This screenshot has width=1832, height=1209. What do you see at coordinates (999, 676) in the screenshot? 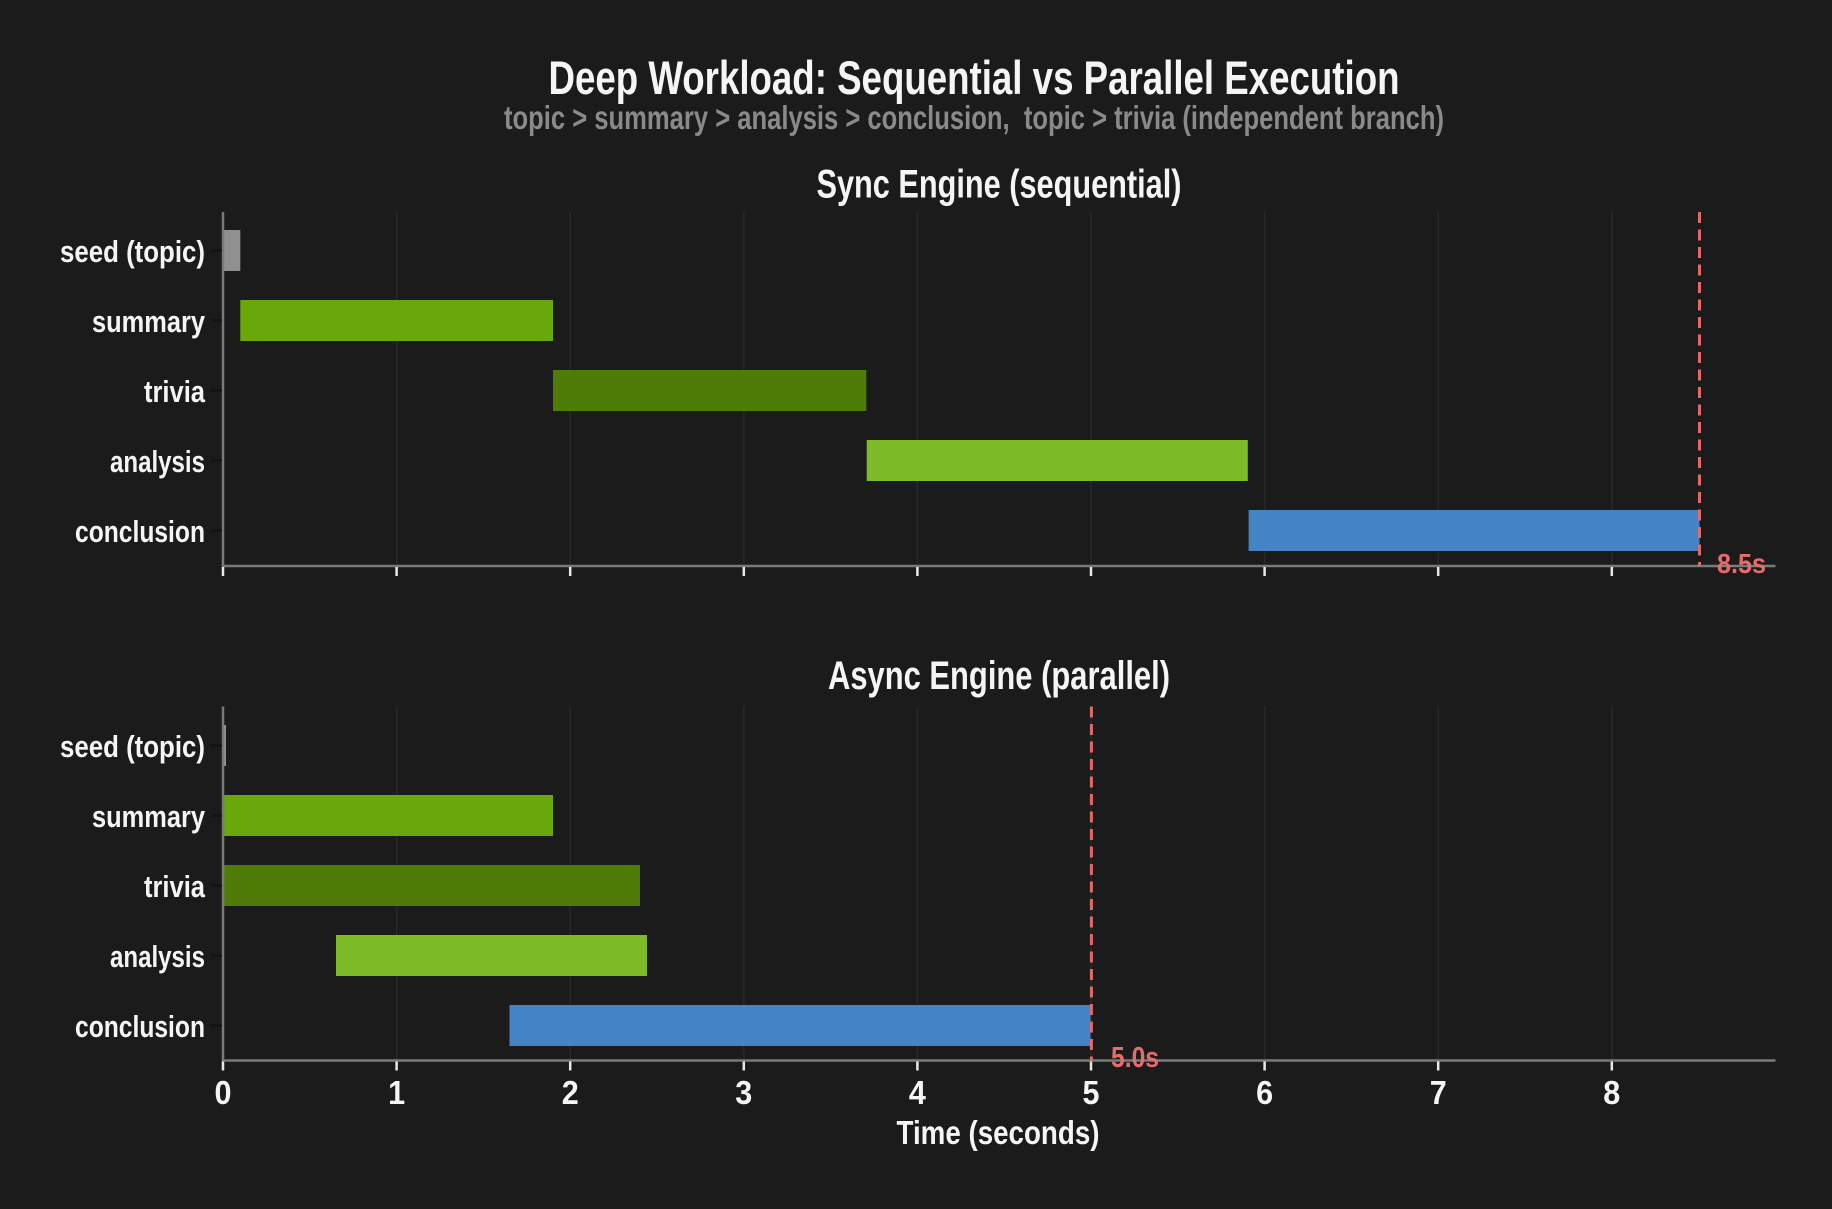
I see `svg-text: Async Engine (parallel)` at bounding box center [999, 676].